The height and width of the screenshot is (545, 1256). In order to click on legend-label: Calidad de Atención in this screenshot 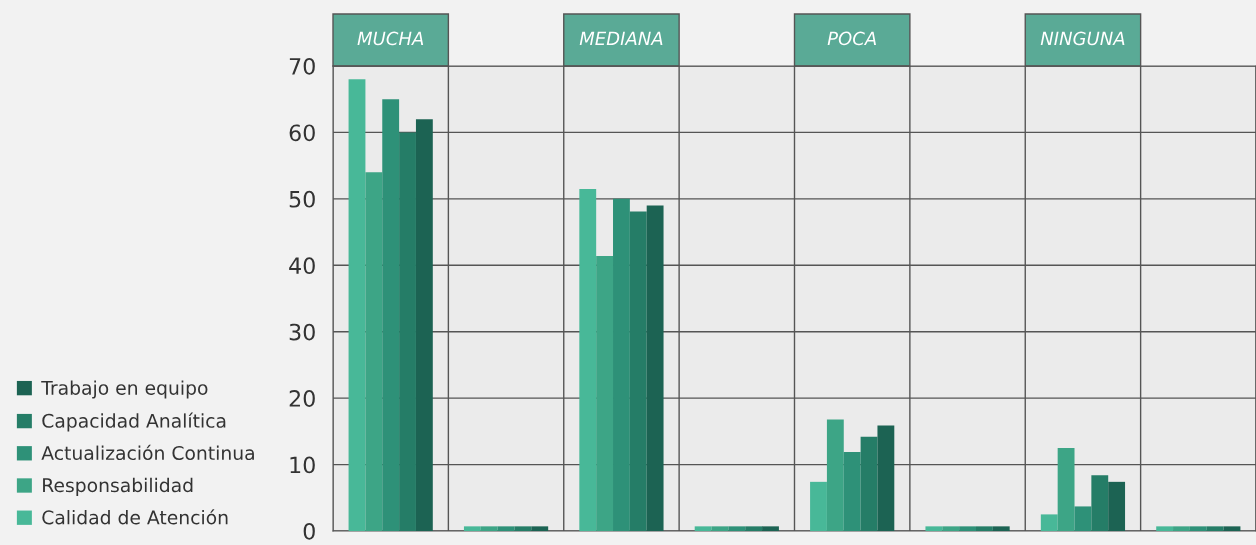, I will do `click(135, 517)`.